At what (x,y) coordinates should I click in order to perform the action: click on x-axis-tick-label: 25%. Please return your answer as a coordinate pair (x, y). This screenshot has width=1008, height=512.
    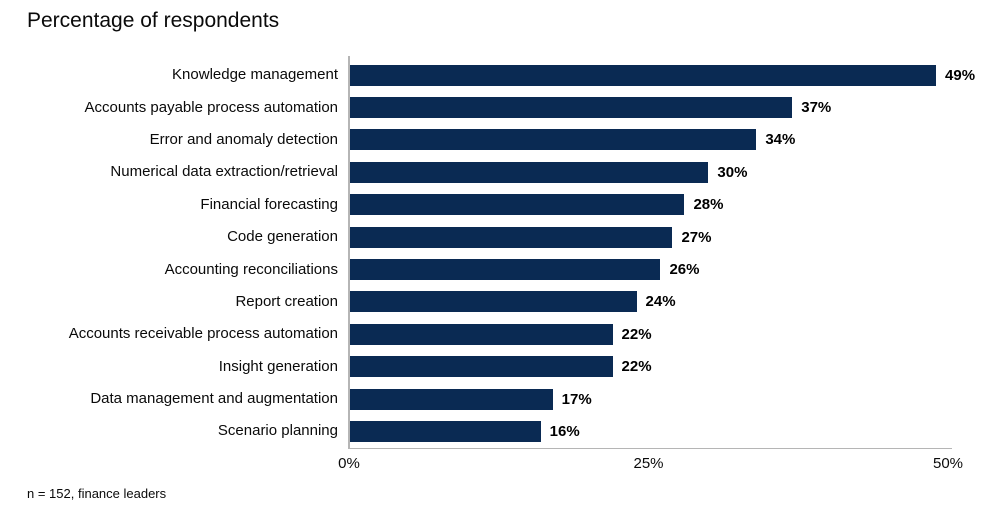
    Looking at the image, I should click on (648, 463).